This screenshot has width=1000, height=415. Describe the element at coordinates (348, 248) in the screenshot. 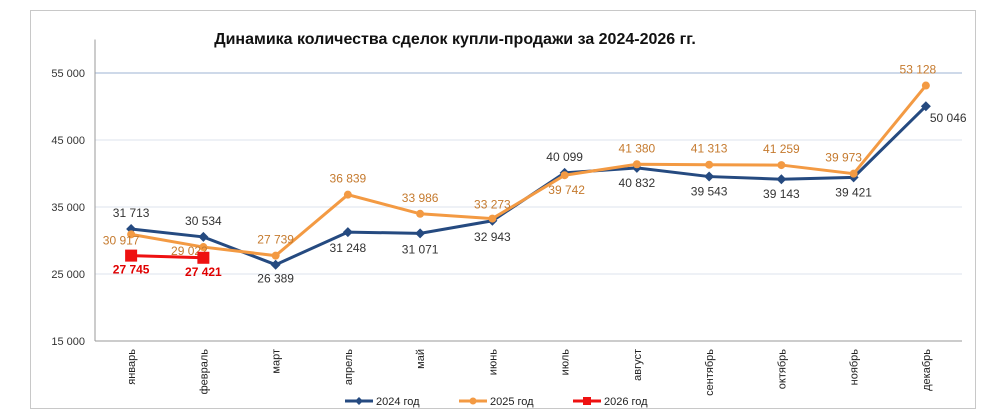

I see `data-label: 31 248` at that location.